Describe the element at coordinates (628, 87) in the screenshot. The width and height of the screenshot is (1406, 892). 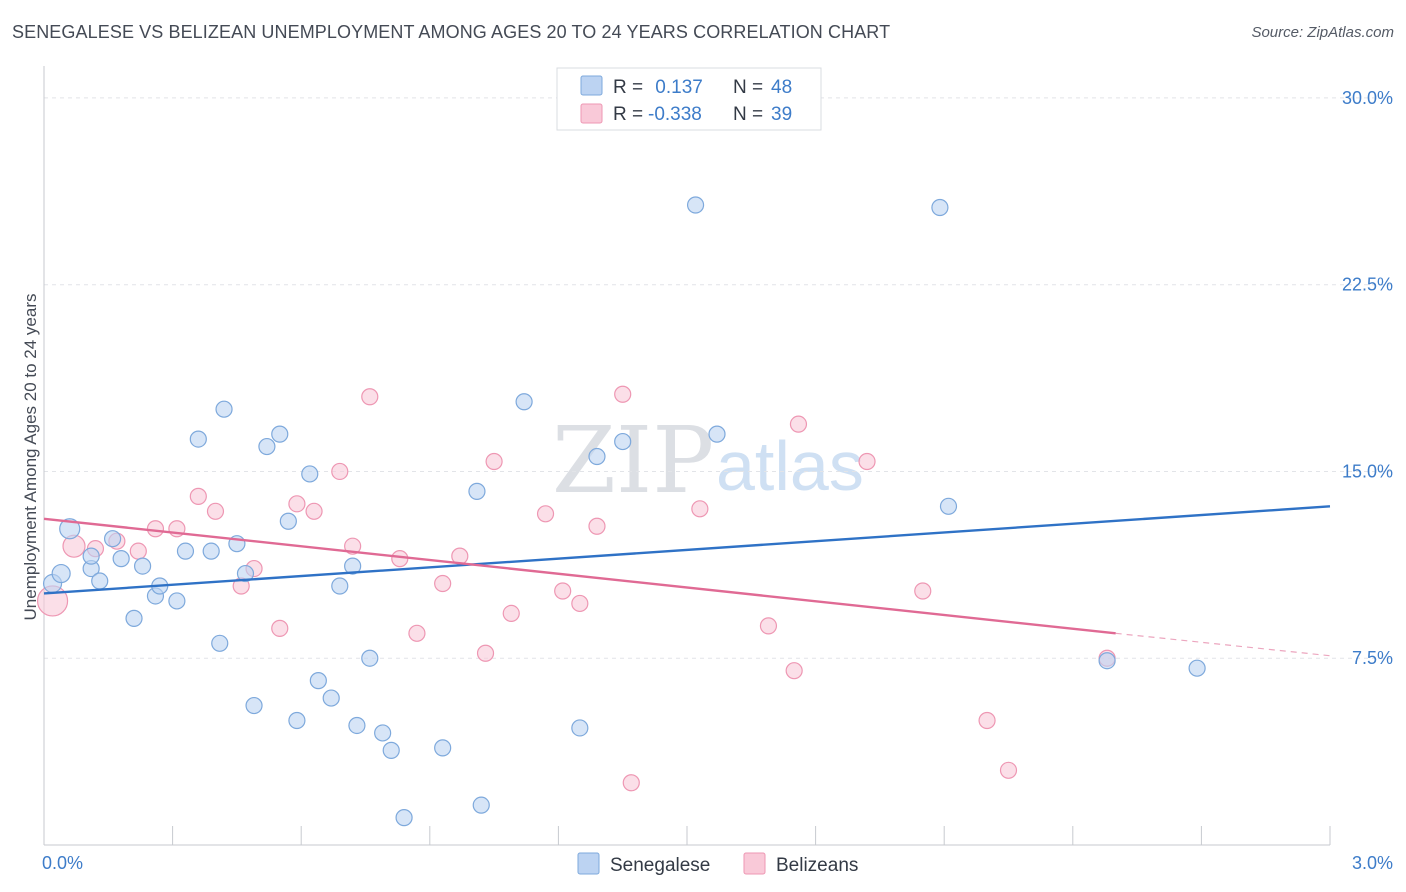
I see `legend-r-label-1: R =` at that location.